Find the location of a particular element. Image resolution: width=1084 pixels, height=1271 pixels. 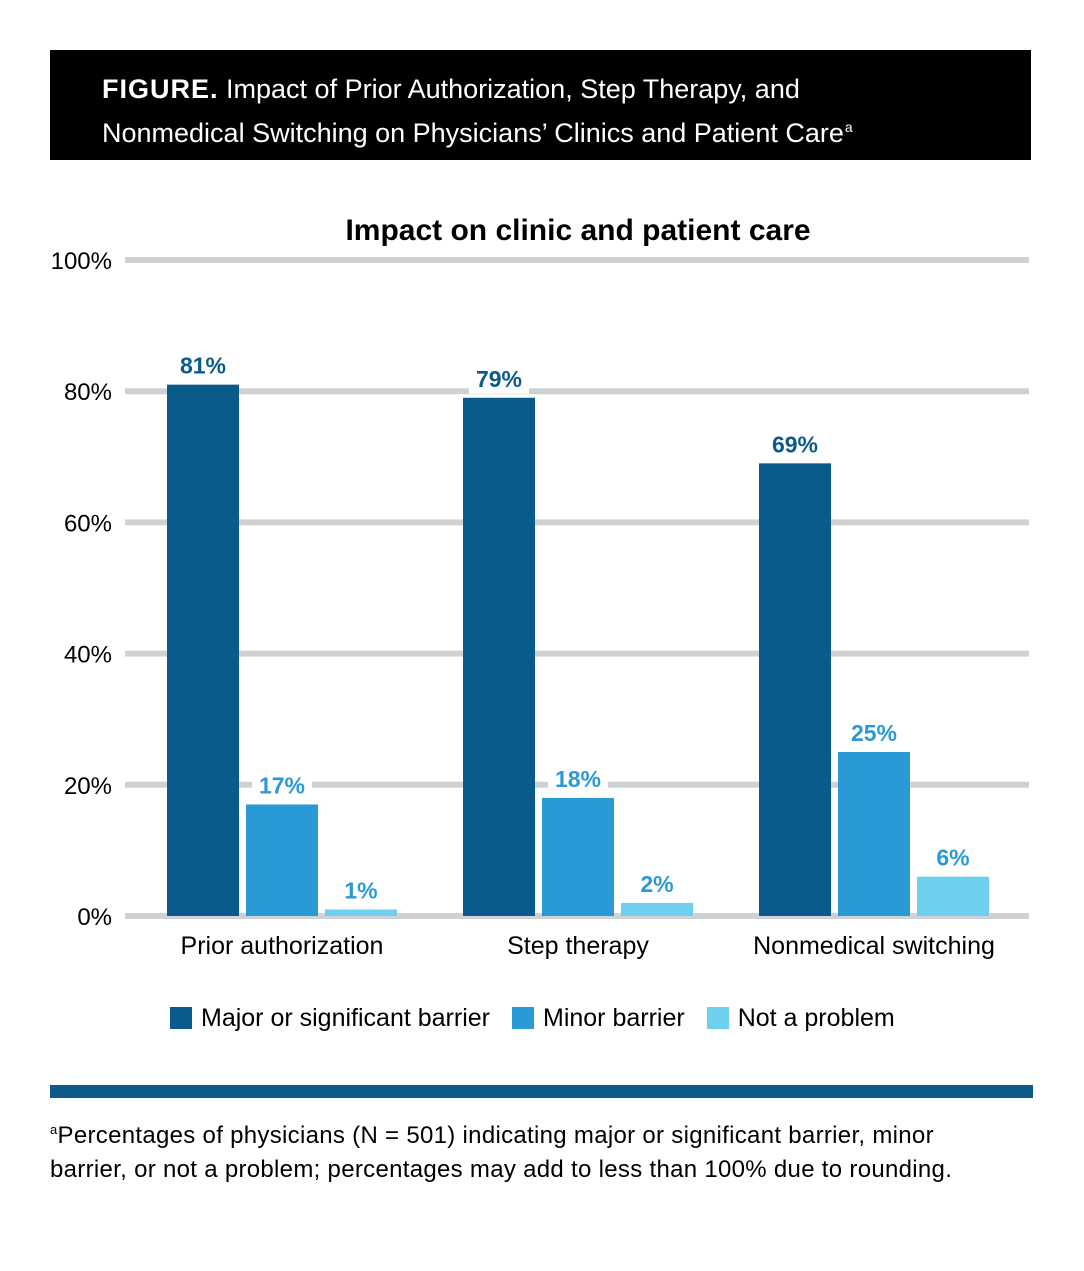

data-label-major-1: 79% is located at coordinates (499, 379).